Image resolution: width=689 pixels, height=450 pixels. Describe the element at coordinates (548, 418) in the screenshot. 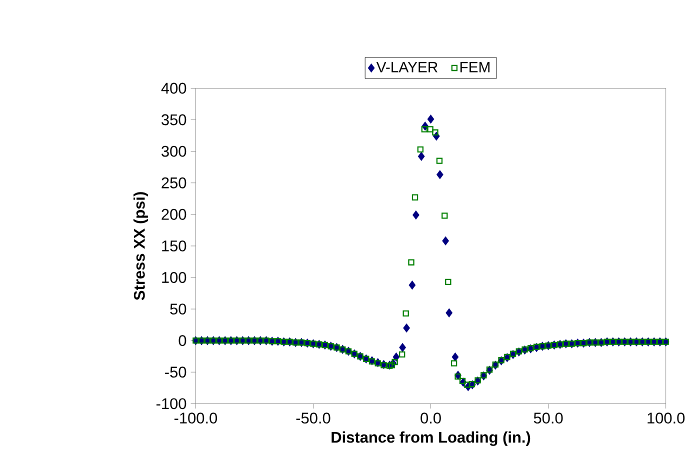

I see `x-tick-label: 50.0` at that location.